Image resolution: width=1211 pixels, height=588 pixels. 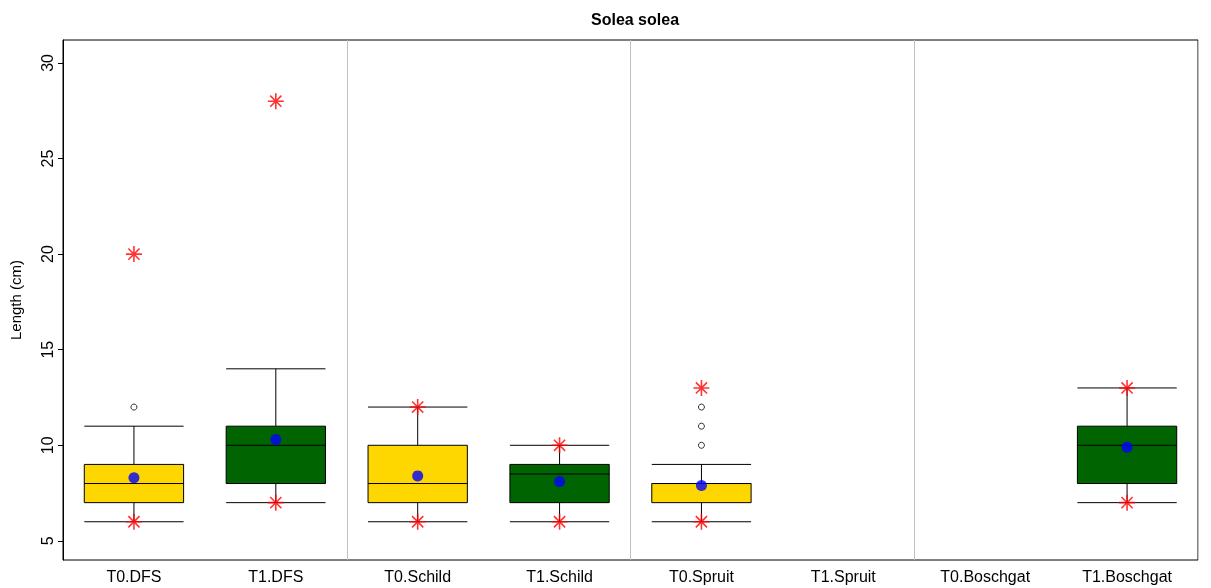 What do you see at coordinates (843, 576) in the screenshot?
I see `x-tick-label: T1.Spruit` at bounding box center [843, 576].